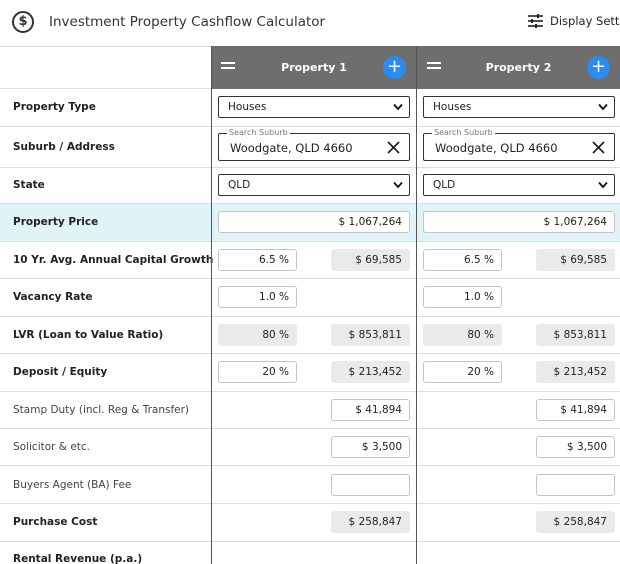 Image resolution: width=620 pixels, height=564 pixels. I want to click on row-property-type: Property Type, so click(310, 108).